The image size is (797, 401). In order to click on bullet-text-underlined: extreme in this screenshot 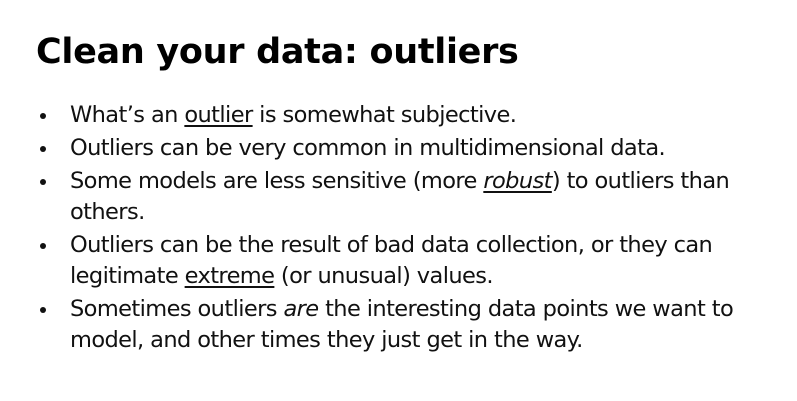, I will do `click(229, 276)`.